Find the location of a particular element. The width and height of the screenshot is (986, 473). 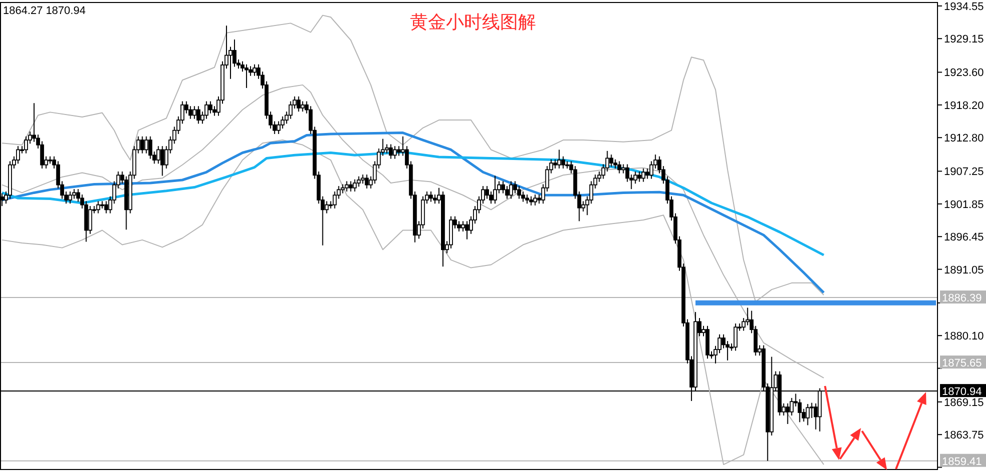

ref-line-label: 1886.39 is located at coordinates (962, 298).